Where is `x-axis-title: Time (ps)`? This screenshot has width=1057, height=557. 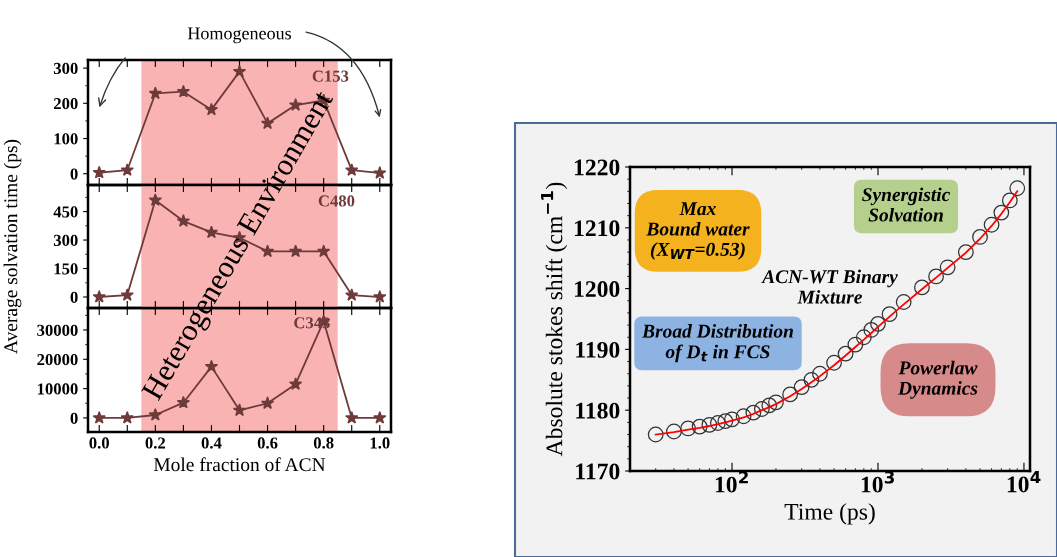 x-axis-title: Time (ps) is located at coordinates (829, 514).